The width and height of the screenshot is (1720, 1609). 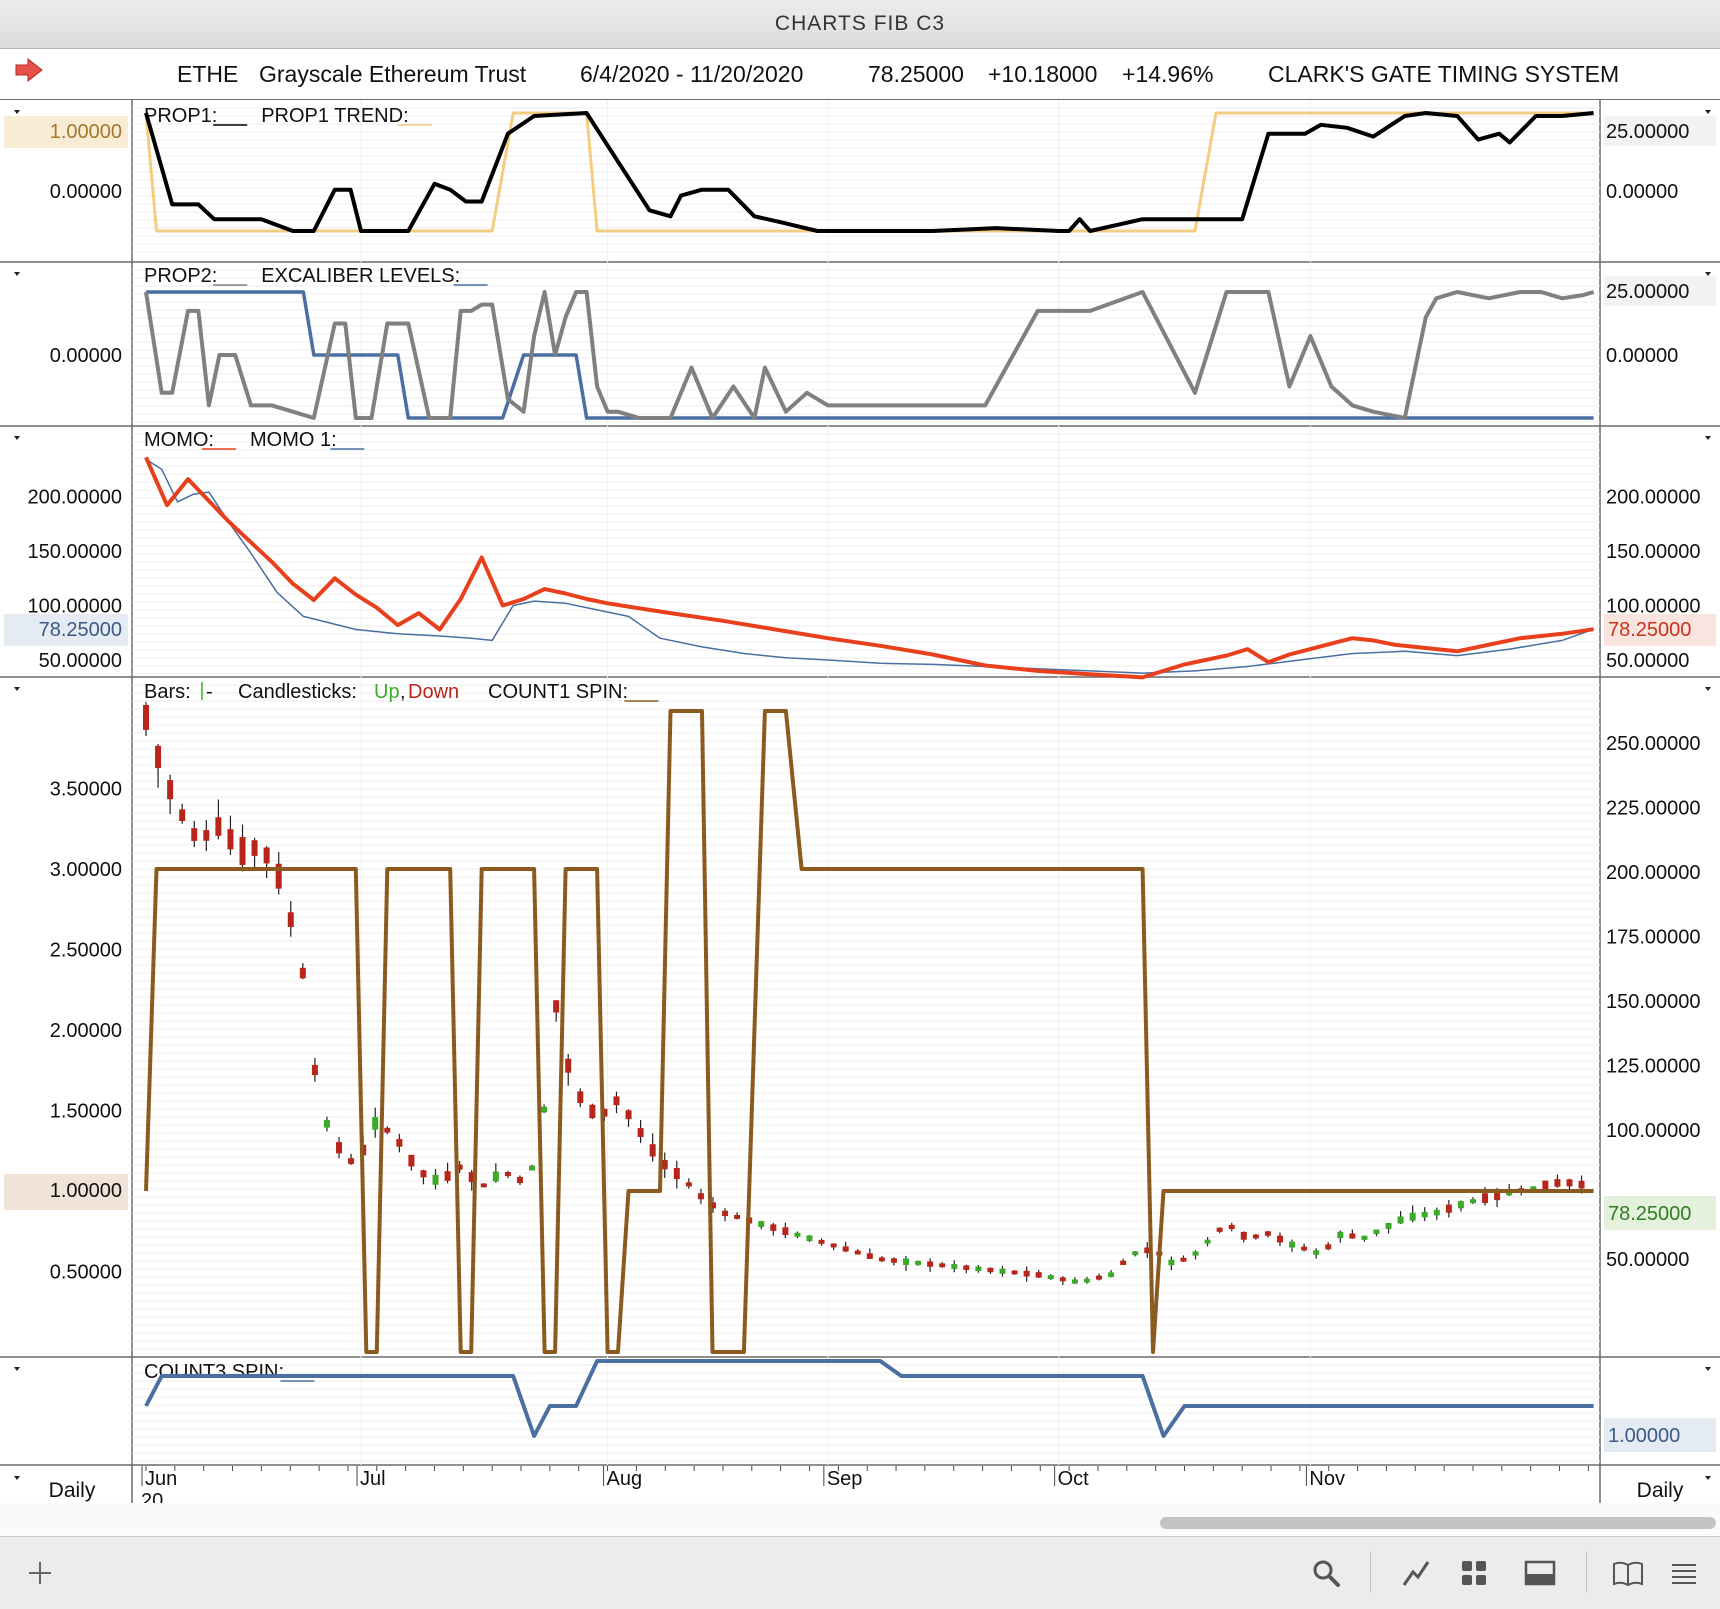 I want to click on right-tick: 225.00000, so click(x=1653, y=809).